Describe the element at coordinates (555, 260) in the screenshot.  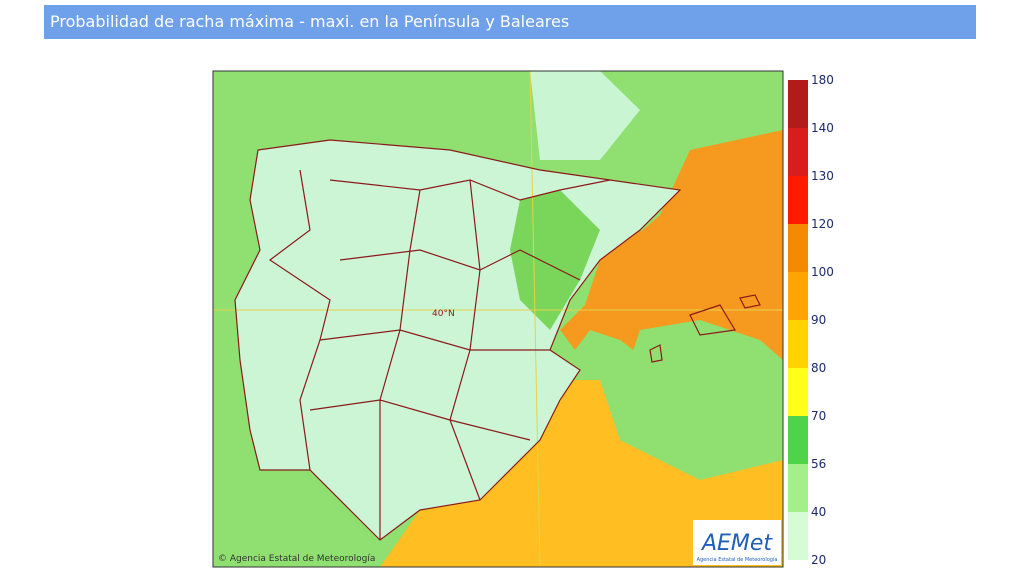
I see `land-moderate` at that location.